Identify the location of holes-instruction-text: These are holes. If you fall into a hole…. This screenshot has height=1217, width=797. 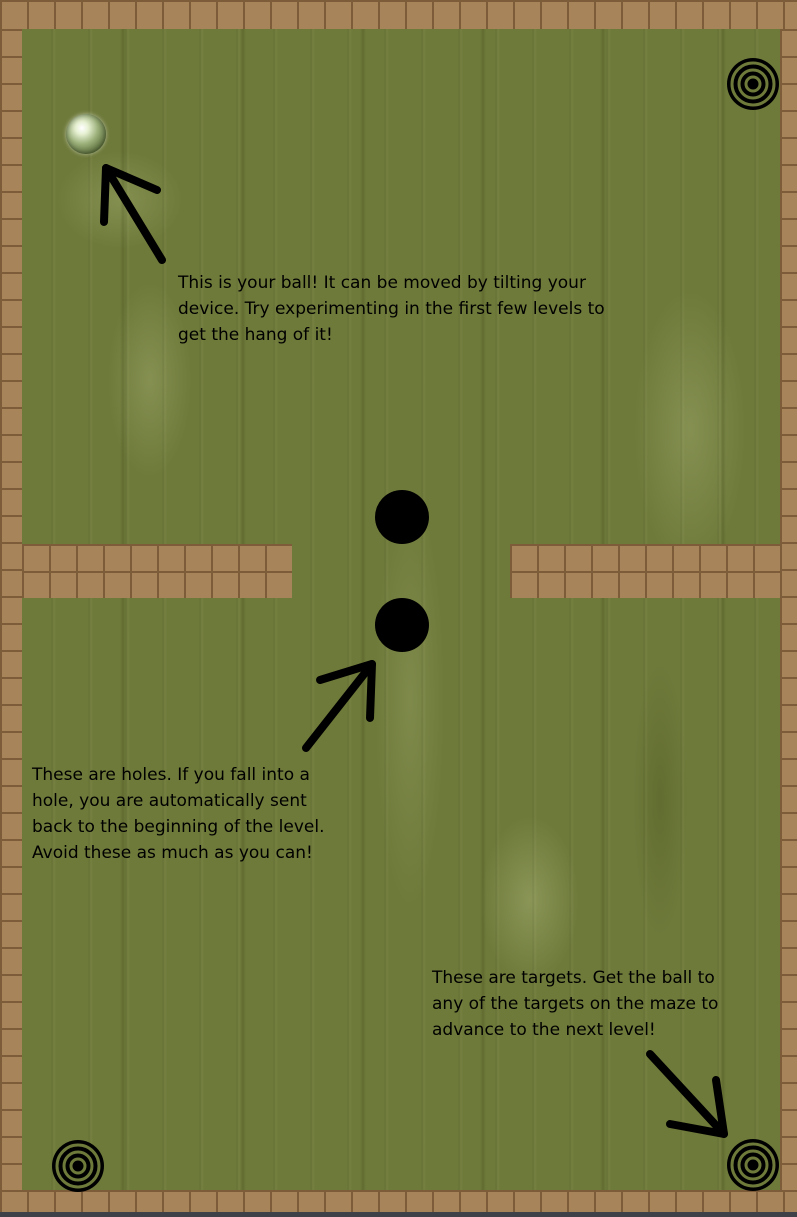
(178, 814).